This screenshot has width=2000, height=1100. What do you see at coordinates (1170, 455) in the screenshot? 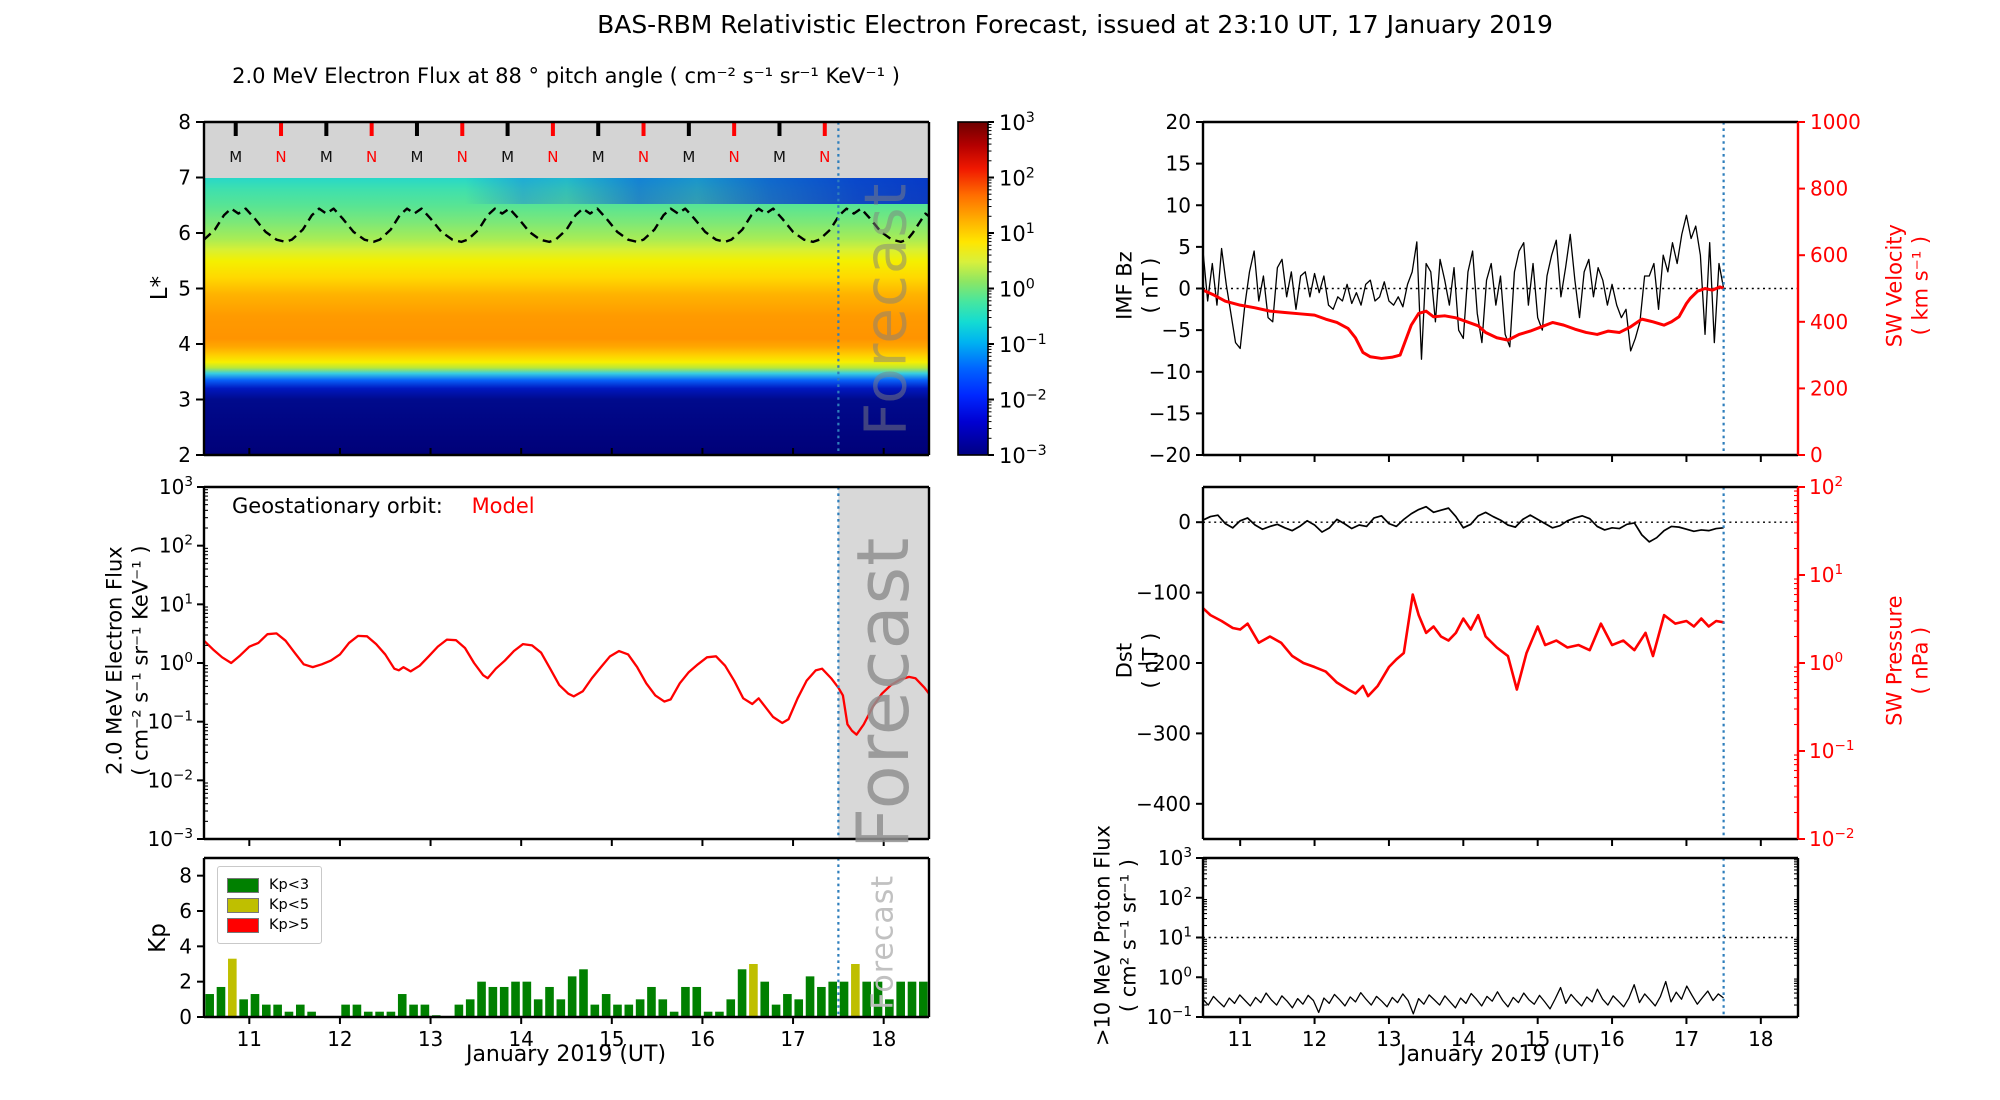
I see `tick-label: −20` at bounding box center [1170, 455].